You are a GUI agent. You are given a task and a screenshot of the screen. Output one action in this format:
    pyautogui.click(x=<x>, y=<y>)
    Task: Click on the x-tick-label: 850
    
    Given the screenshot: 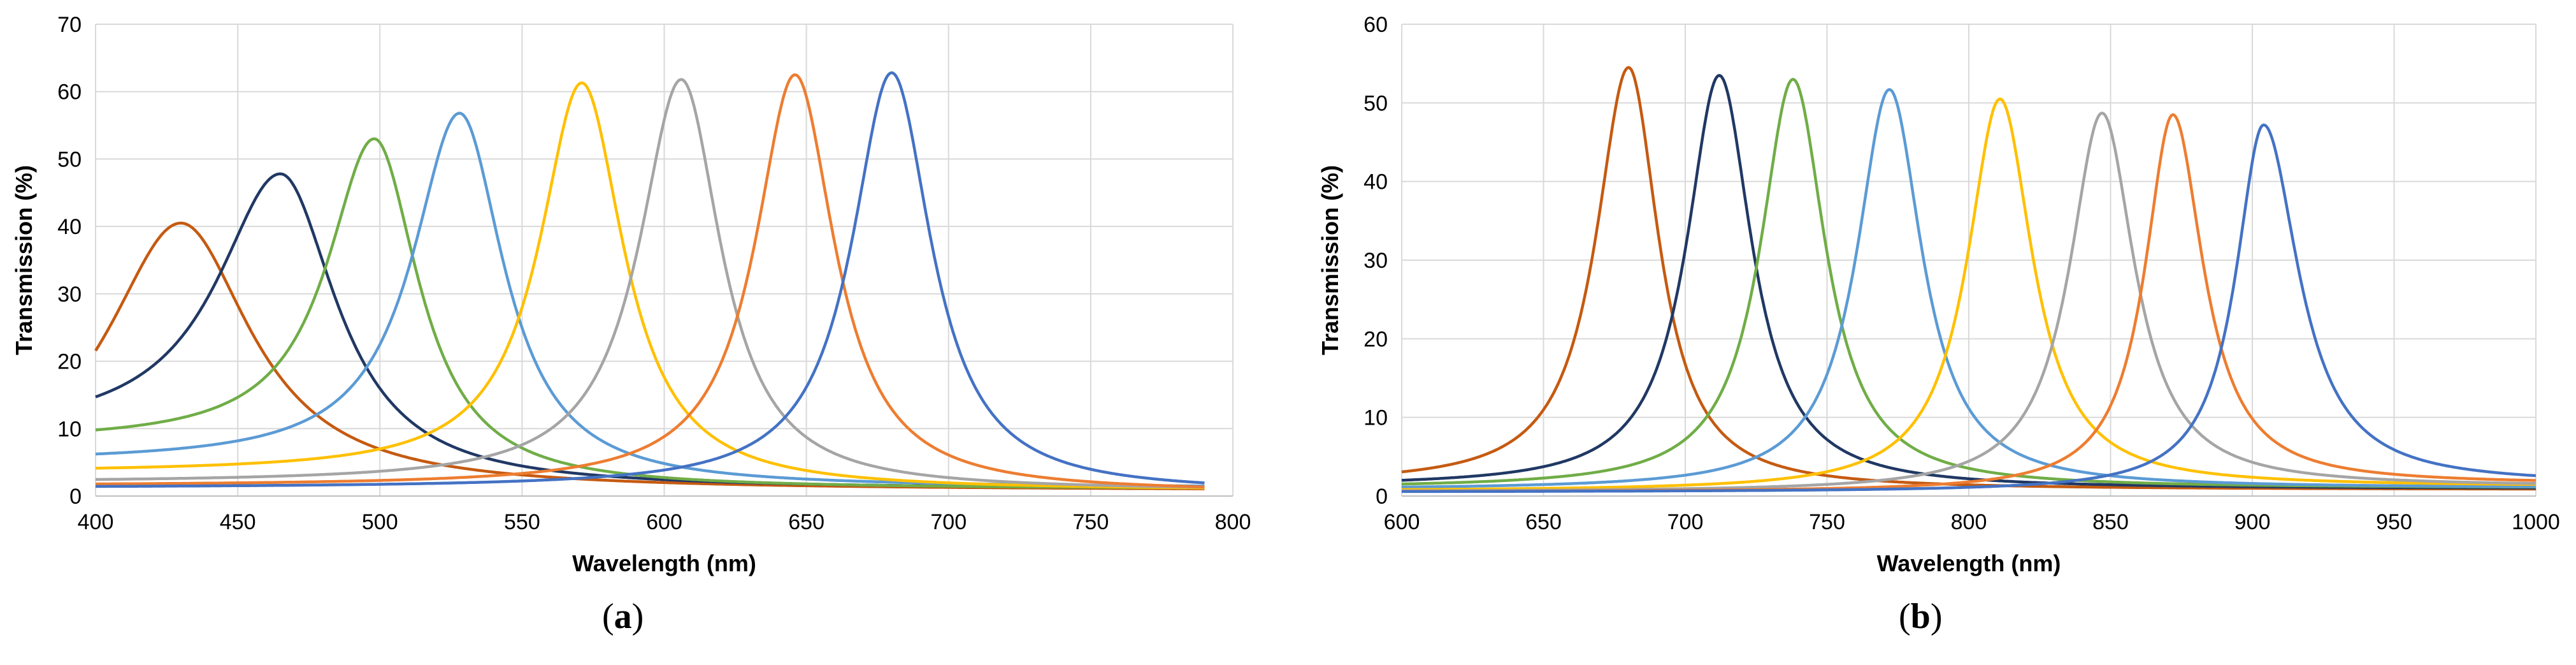 What is the action you would take?
    pyautogui.click(x=2110, y=522)
    